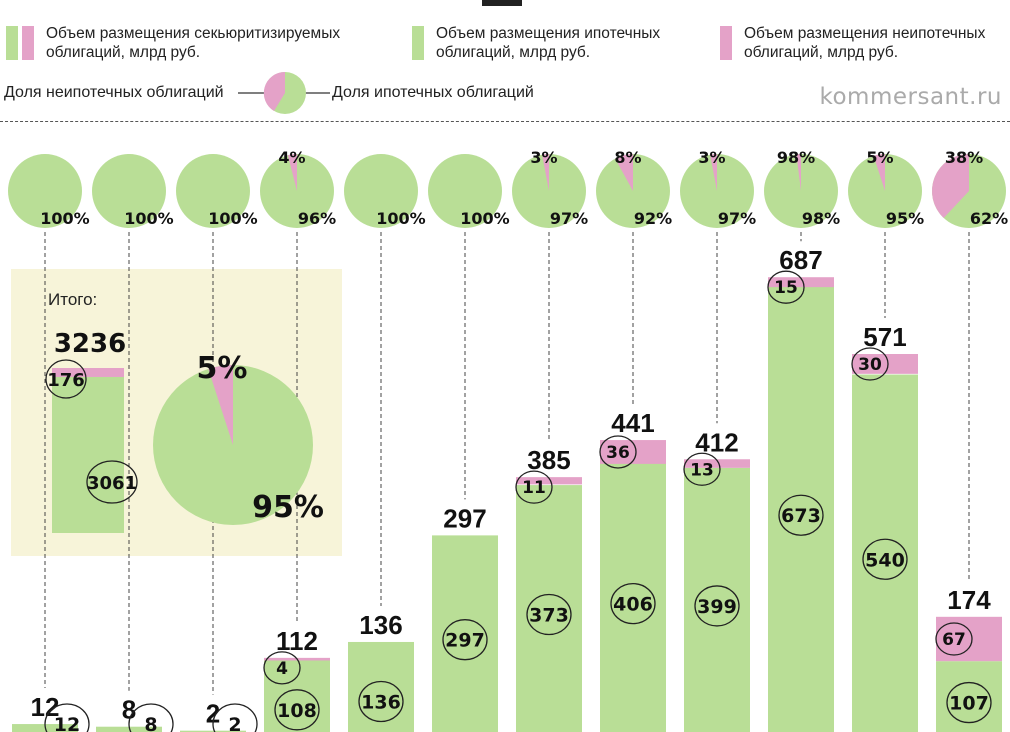 This screenshot has width=1010, height=732. I want to click on mortgage-value-label: 297, so click(465, 641).